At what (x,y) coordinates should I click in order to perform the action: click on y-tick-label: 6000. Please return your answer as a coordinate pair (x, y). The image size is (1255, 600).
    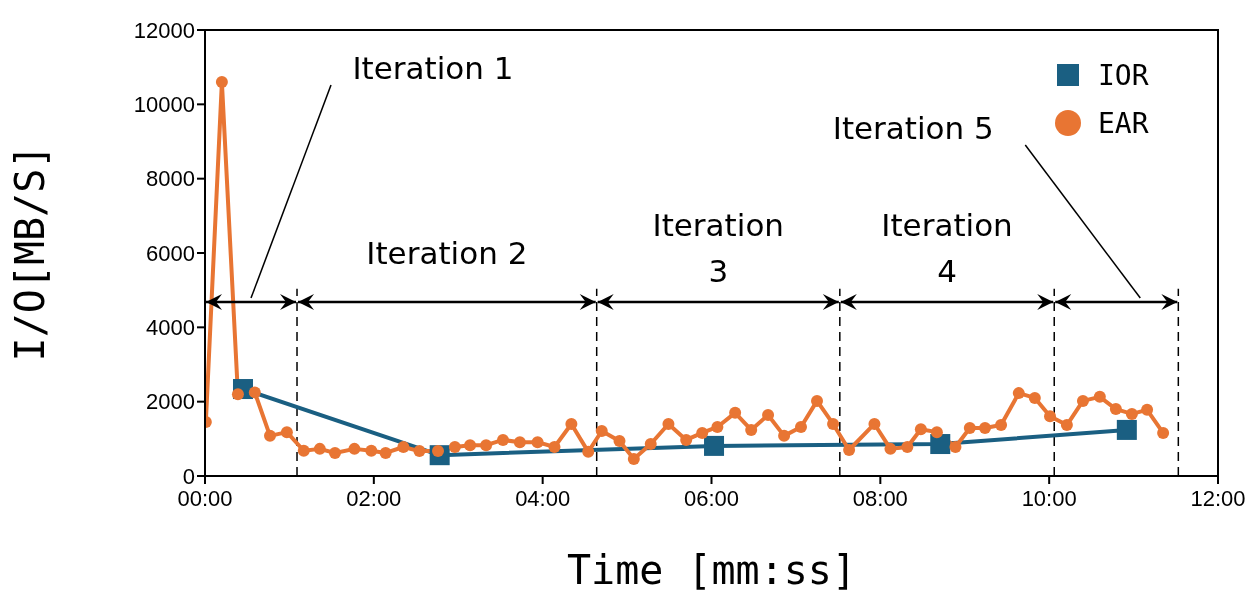
    Looking at the image, I should click on (170, 253).